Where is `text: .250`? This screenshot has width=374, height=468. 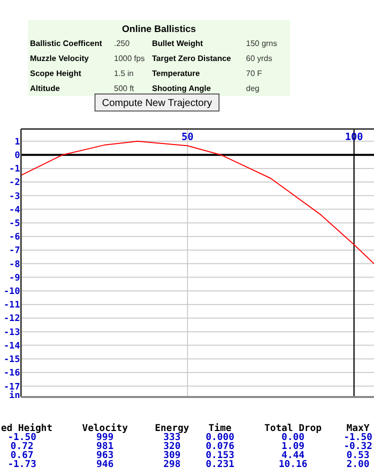 text: .250 is located at coordinates (122, 43).